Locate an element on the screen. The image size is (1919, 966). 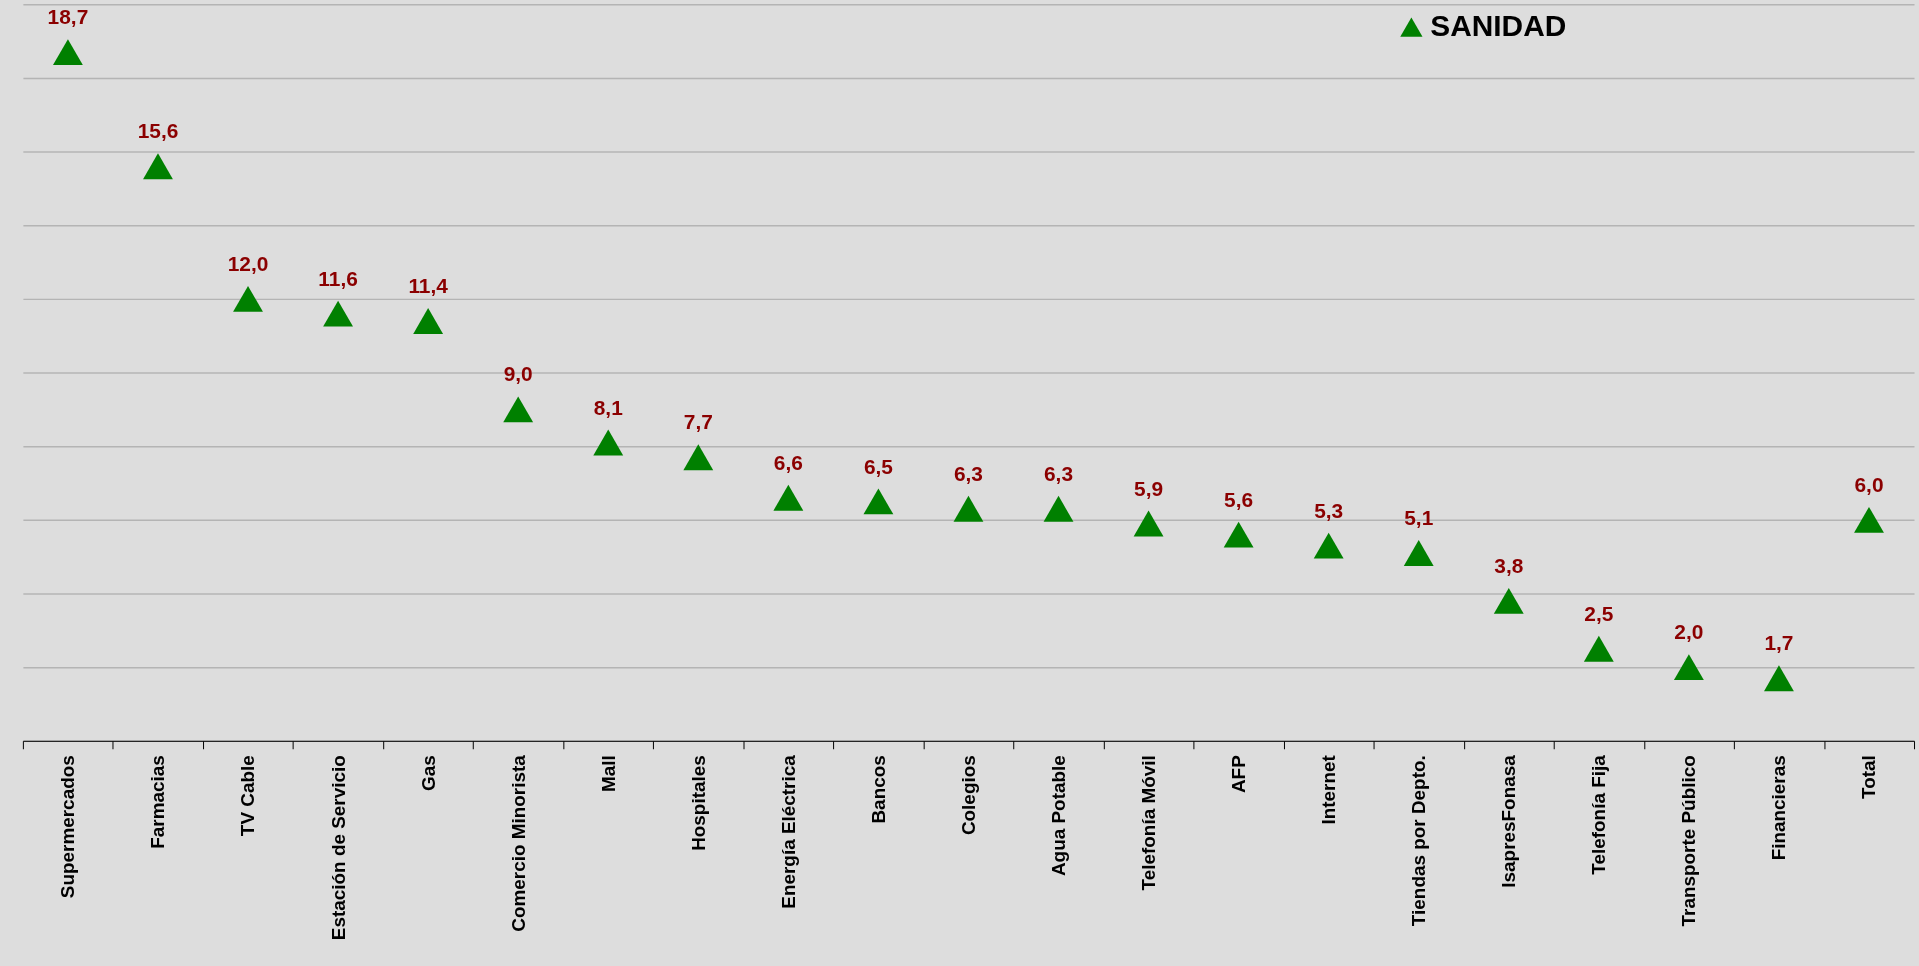
x-tick-label: Financieras is located at coordinates (1779, 808).